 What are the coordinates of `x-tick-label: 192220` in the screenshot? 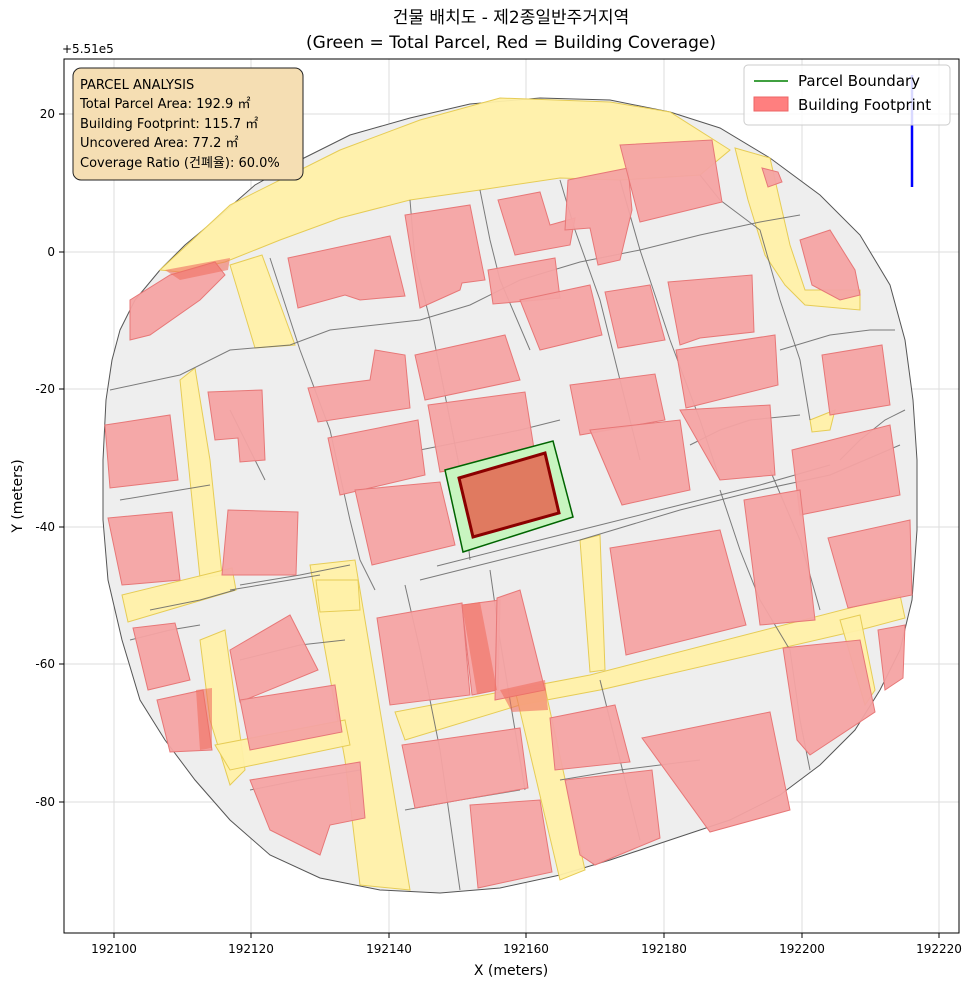 It's located at (939, 949).